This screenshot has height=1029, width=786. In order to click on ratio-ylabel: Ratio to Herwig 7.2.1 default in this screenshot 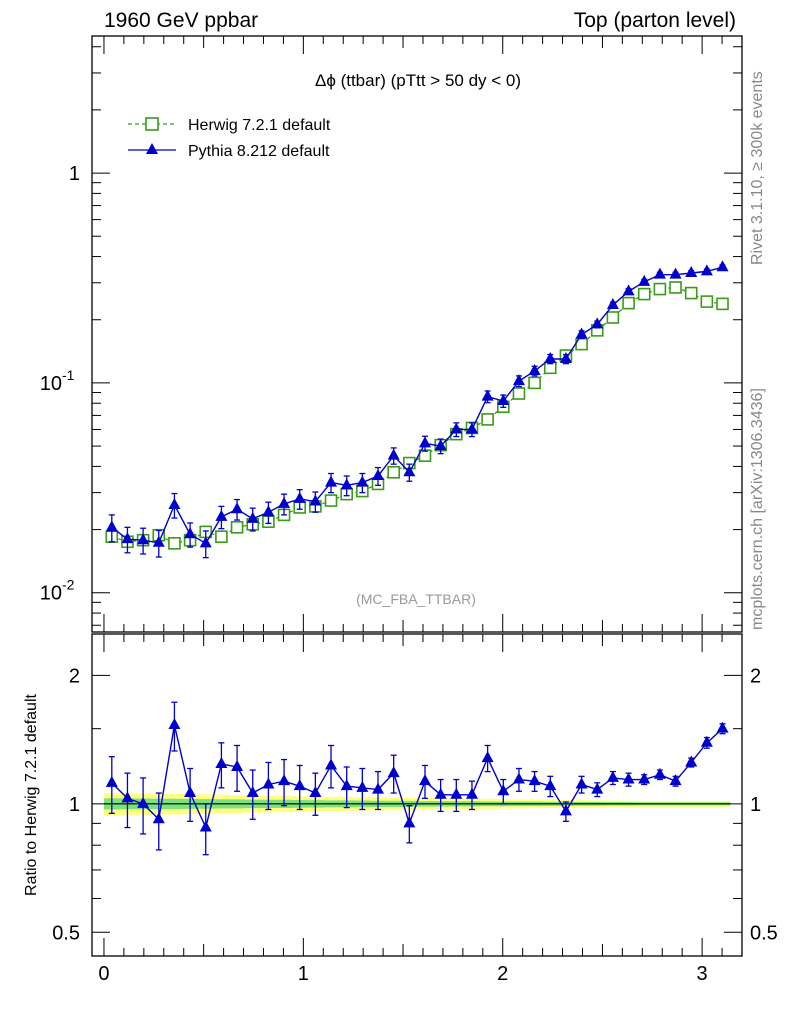, I will do `click(31, 795)`.